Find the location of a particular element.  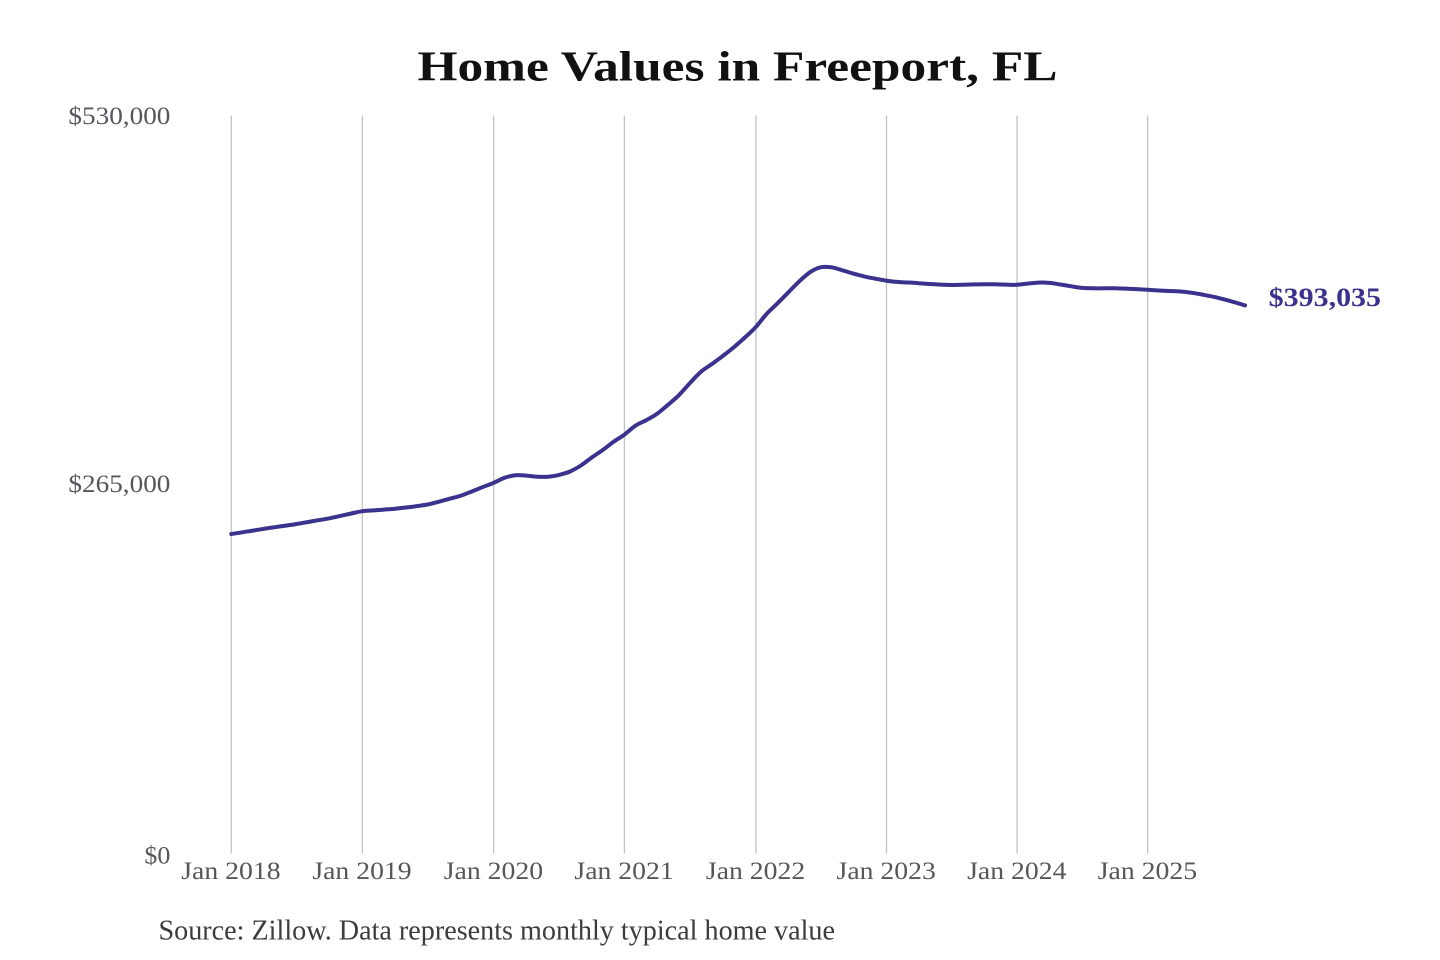

svg-text: $530,000 is located at coordinates (119, 116).